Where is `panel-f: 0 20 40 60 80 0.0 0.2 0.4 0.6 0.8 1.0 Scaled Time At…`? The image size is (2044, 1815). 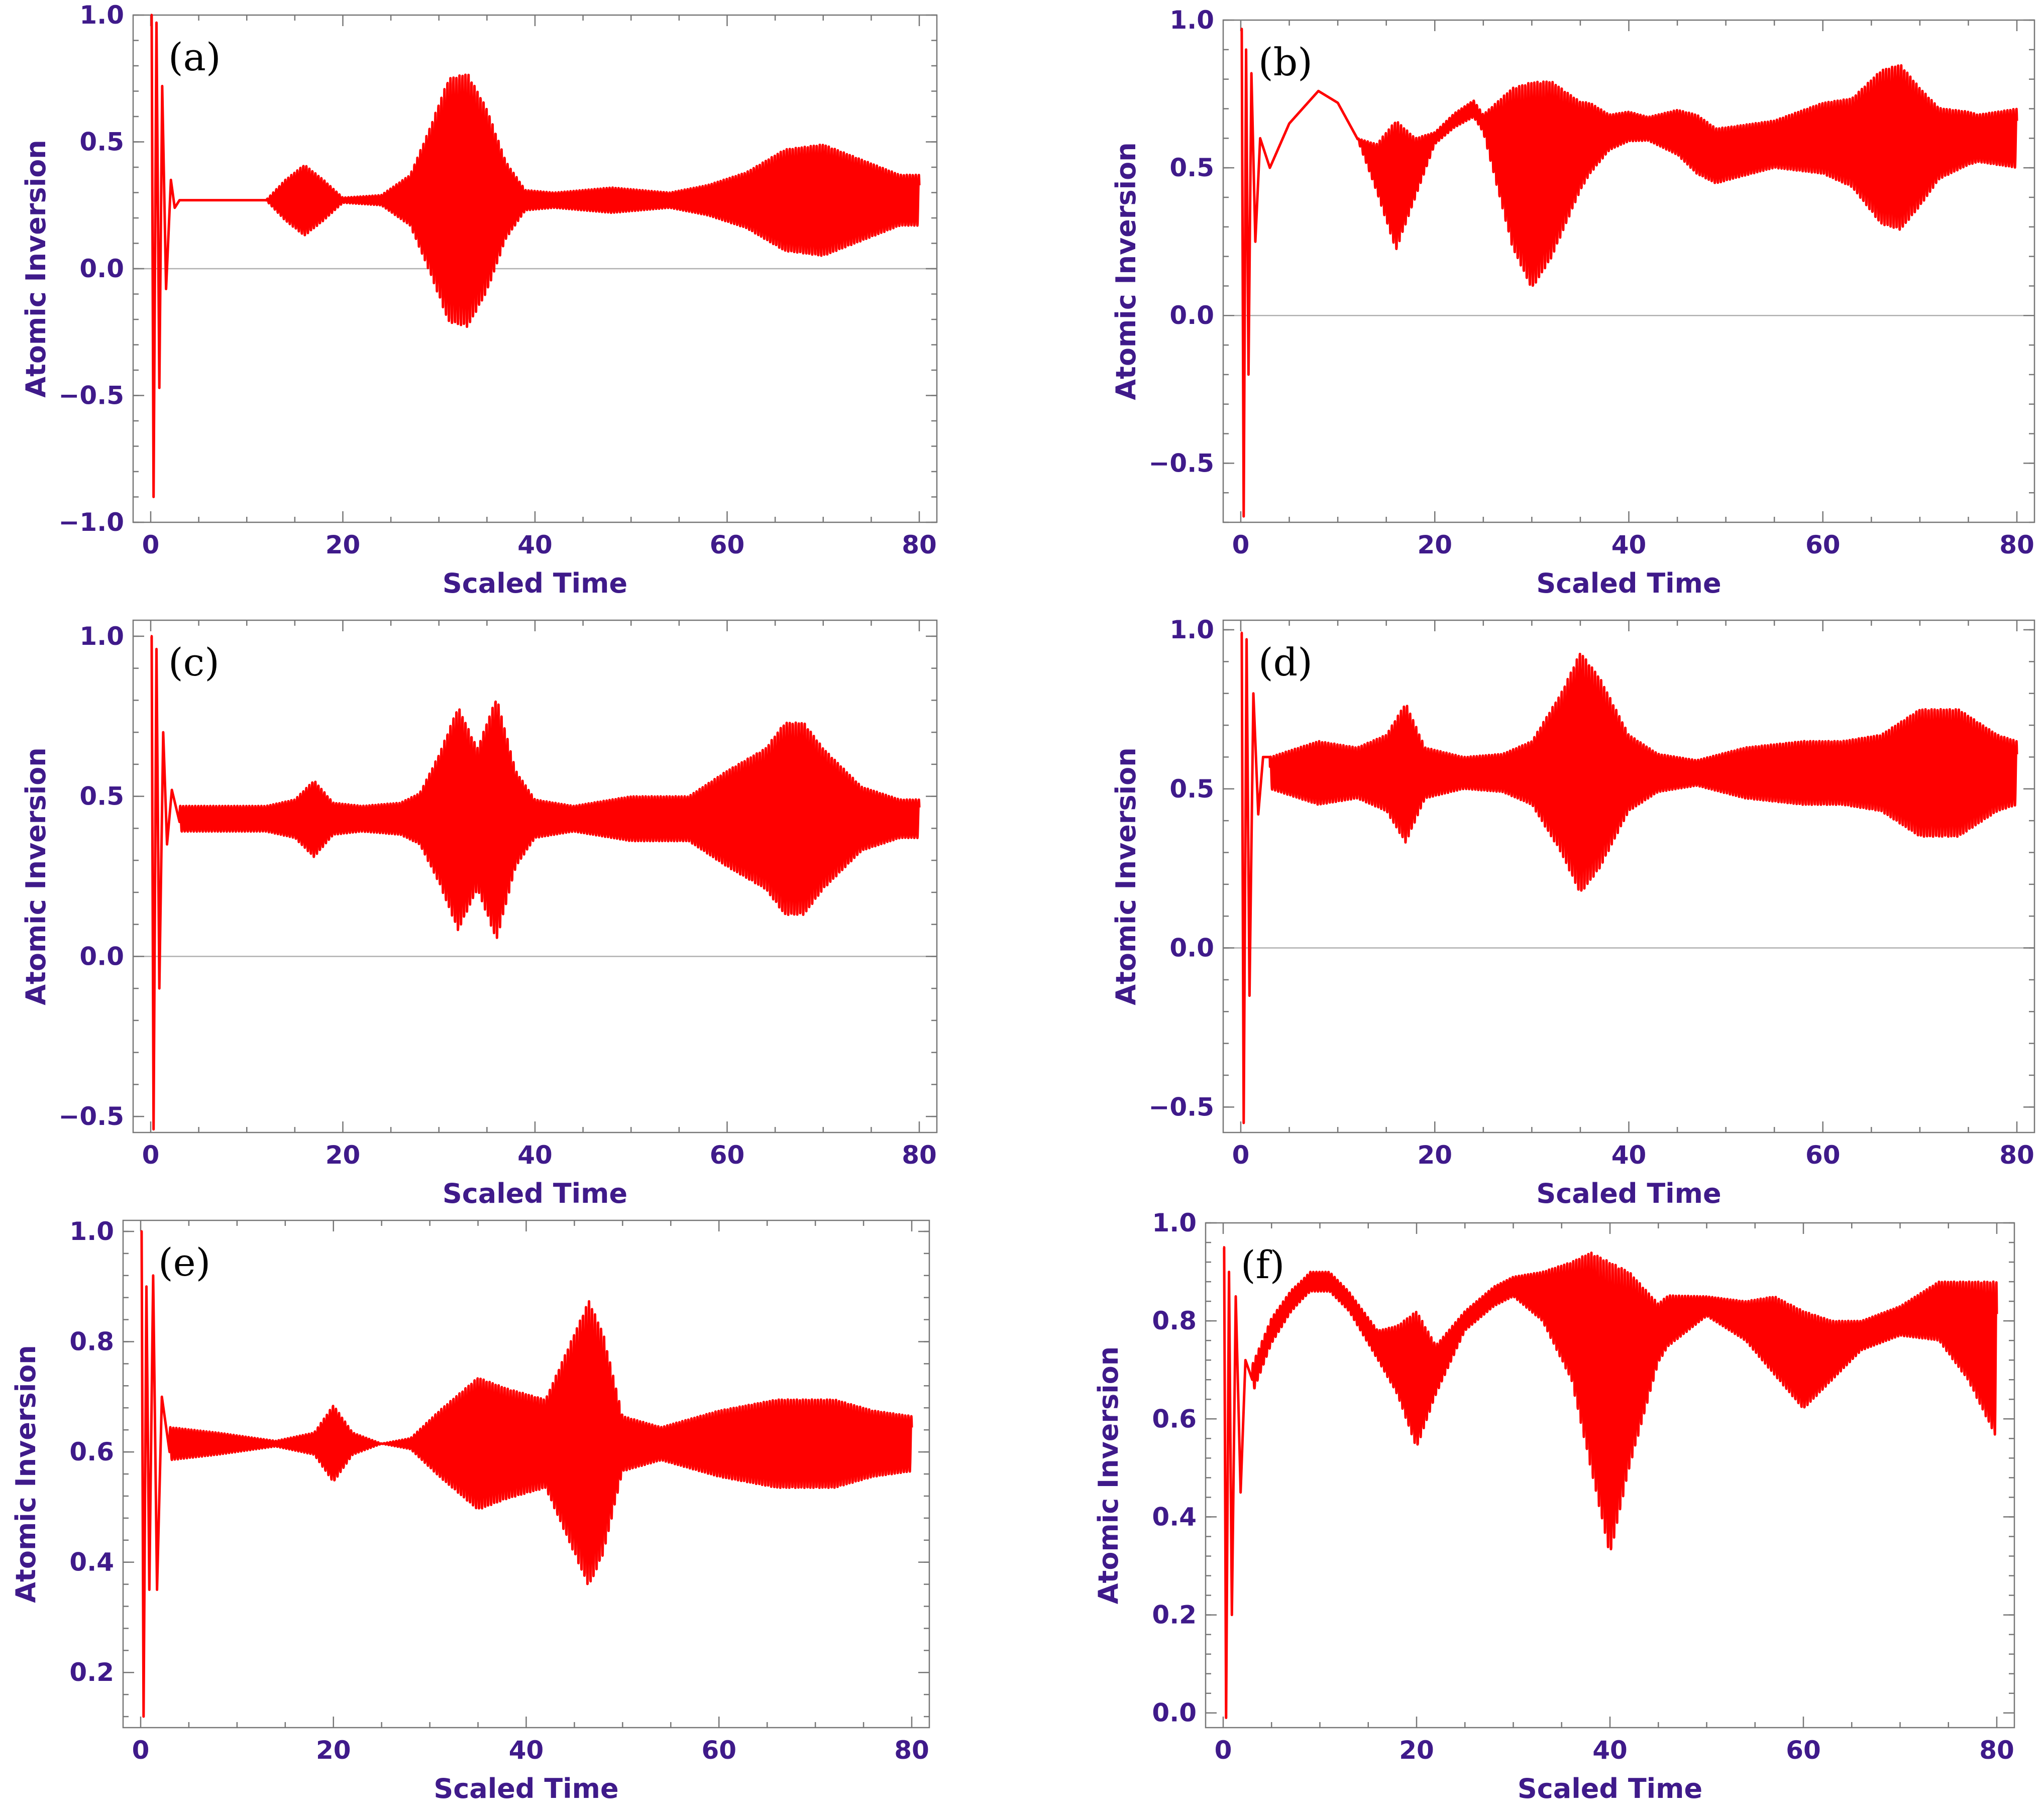
panel-f: 0 20 40 60 80 0.0 0.2 0.4 0.6 0.8 1.0 Scaled Time At… is located at coordinates (1554, 1506).